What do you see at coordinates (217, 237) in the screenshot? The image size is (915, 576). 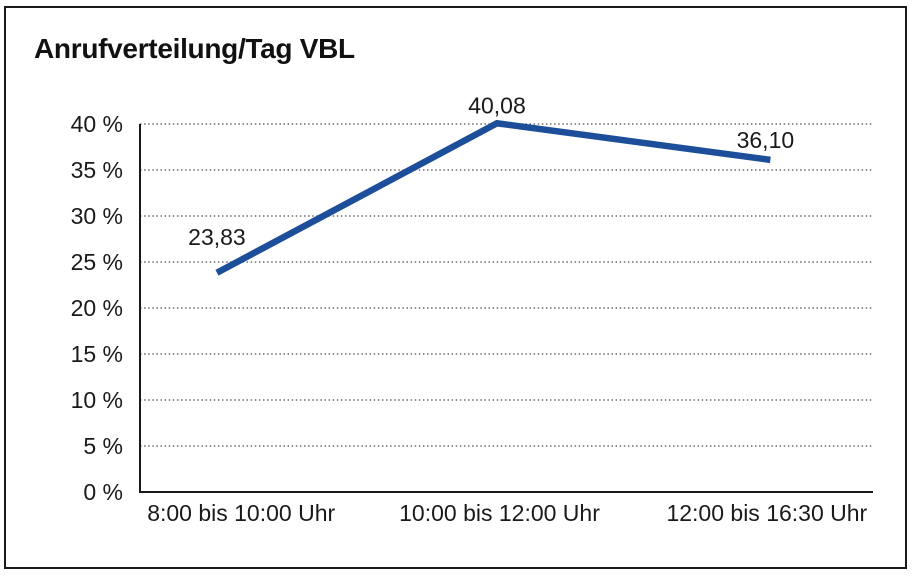 I see `data-label: 23,83` at bounding box center [217, 237].